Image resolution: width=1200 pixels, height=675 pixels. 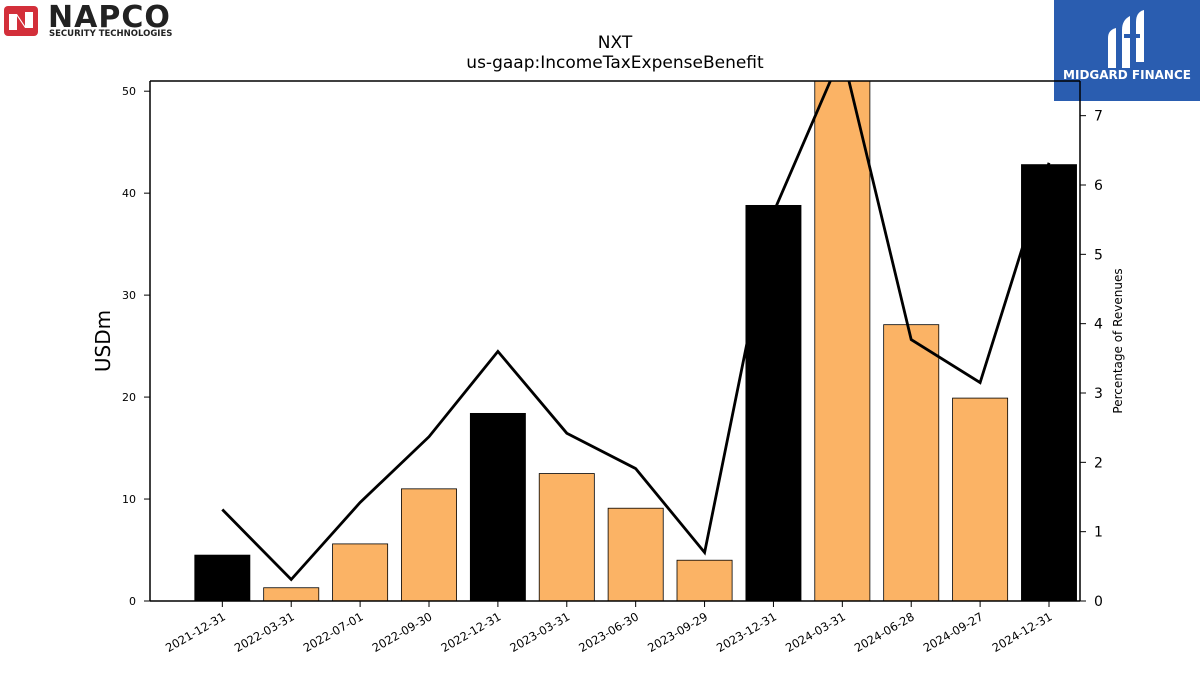 What do you see at coordinates (953, 632) in the screenshot?
I see `x-tick-label: 2024-09-27` at bounding box center [953, 632].